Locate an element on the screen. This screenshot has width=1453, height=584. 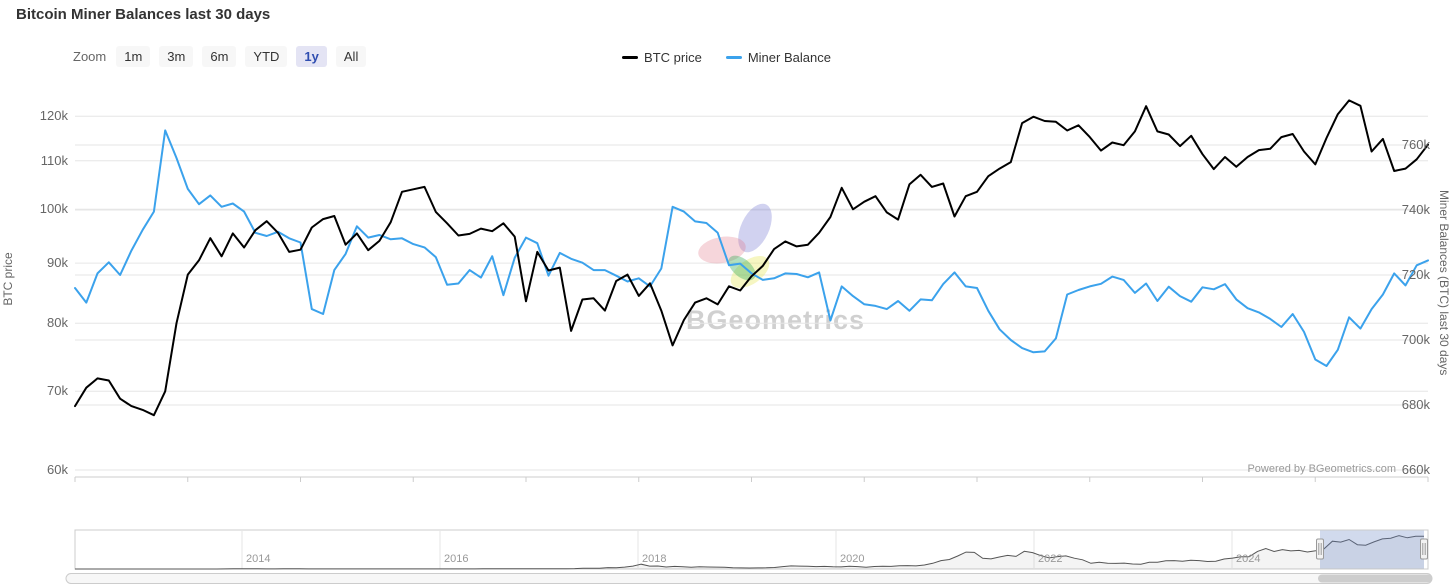
right-axis-title: Miner Balances (BTC) last 30 days is located at coordinates (1444, 283).